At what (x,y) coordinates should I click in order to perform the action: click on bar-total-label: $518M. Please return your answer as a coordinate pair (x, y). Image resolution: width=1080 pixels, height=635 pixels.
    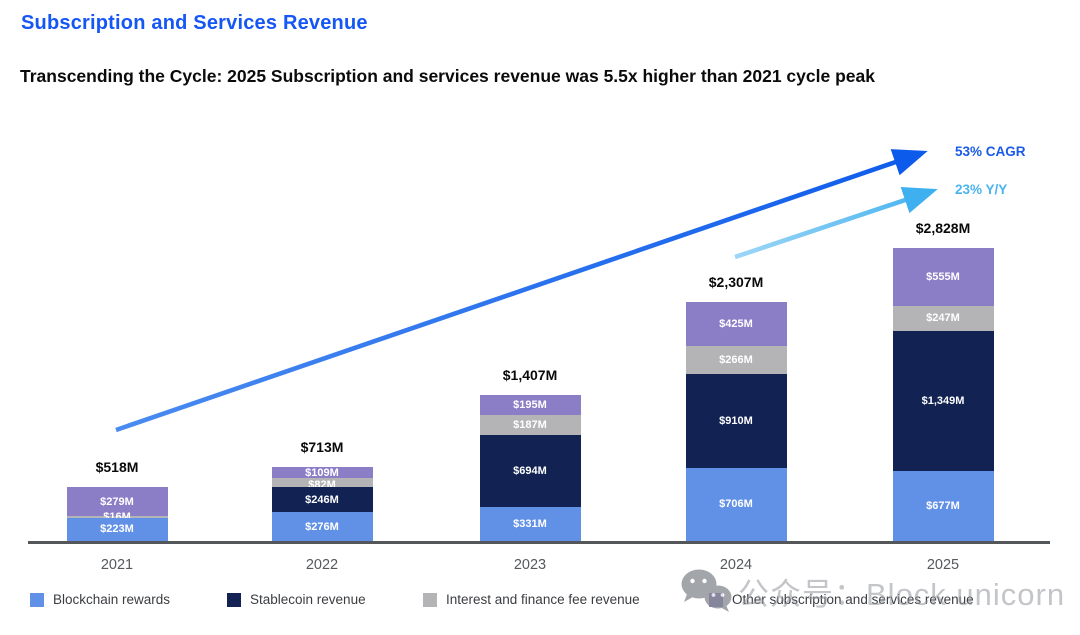
    Looking at the image, I should click on (117, 467).